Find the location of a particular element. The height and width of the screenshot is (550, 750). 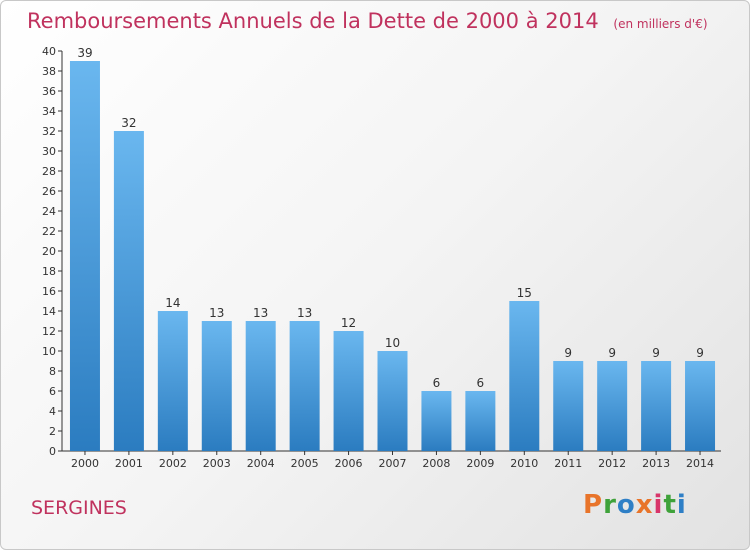

proxiti-logo: Proxiti is located at coordinates (635, 505).